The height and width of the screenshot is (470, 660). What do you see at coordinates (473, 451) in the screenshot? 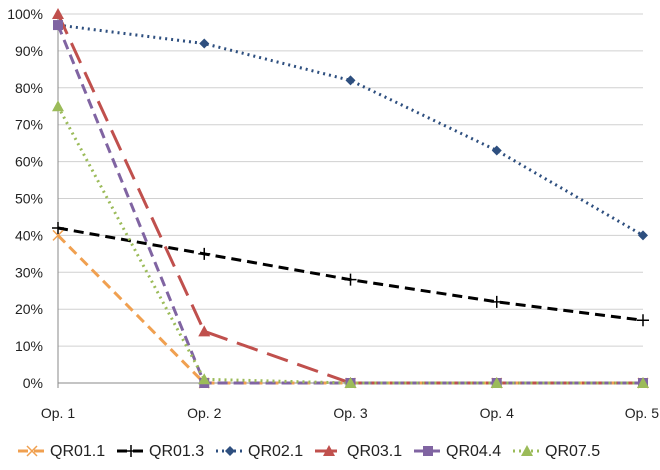
I see `legend-label: QR04.4` at bounding box center [473, 451].